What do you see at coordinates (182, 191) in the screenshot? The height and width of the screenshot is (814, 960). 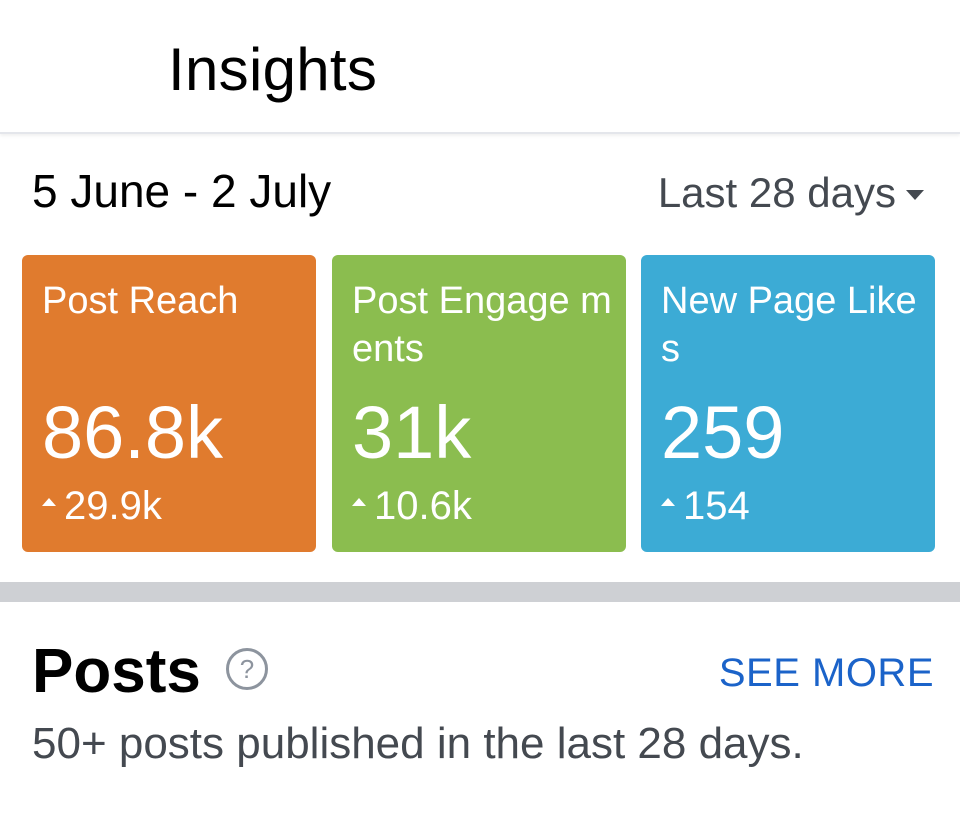 I see `date-range-label: 5 June - 2 July` at bounding box center [182, 191].